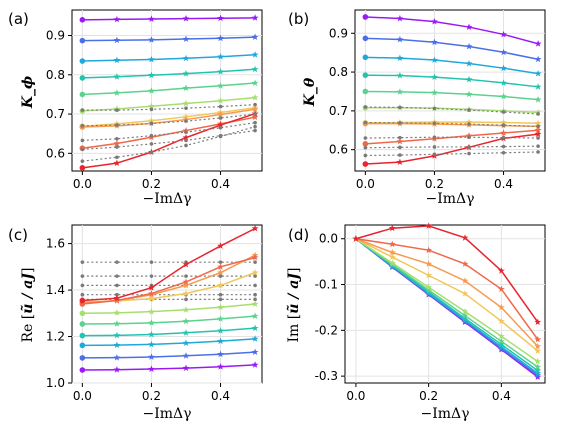  I want to click on y-axis-label-c-suffix: ], so click(28, 270).